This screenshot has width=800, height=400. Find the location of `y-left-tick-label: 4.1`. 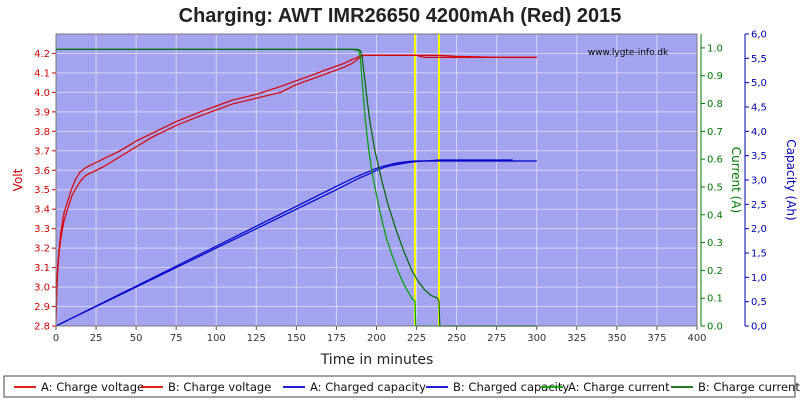

y-left-tick-label: 4.1 is located at coordinates (42, 73).